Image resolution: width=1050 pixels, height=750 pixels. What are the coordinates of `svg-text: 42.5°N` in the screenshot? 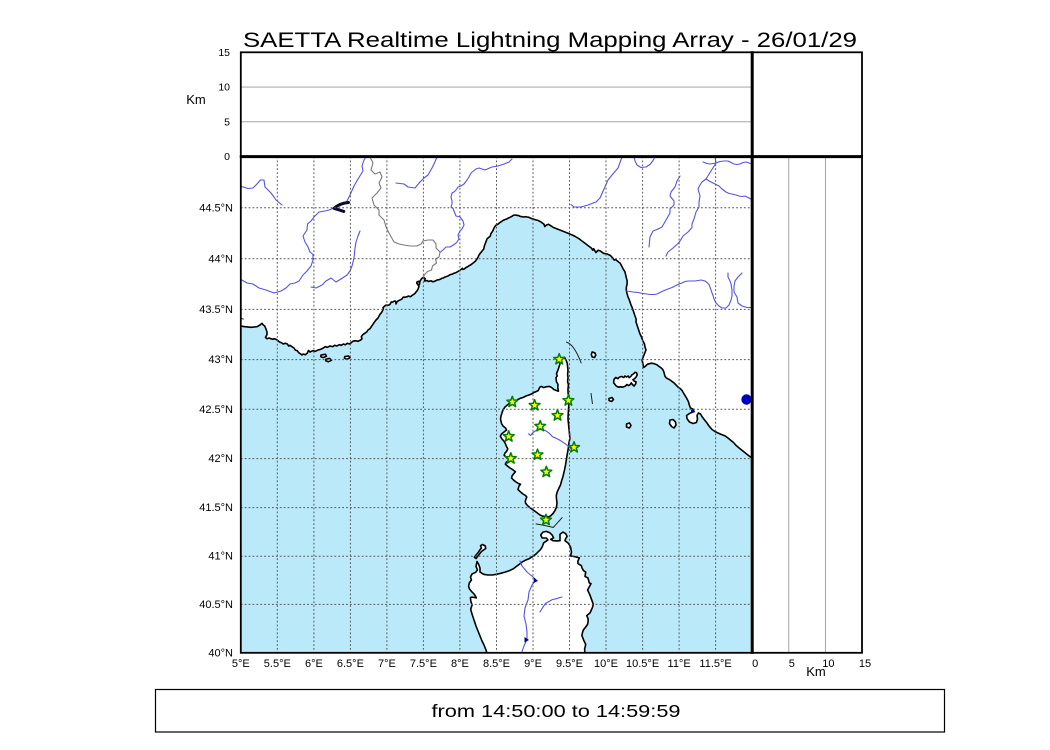 It's located at (216, 410).